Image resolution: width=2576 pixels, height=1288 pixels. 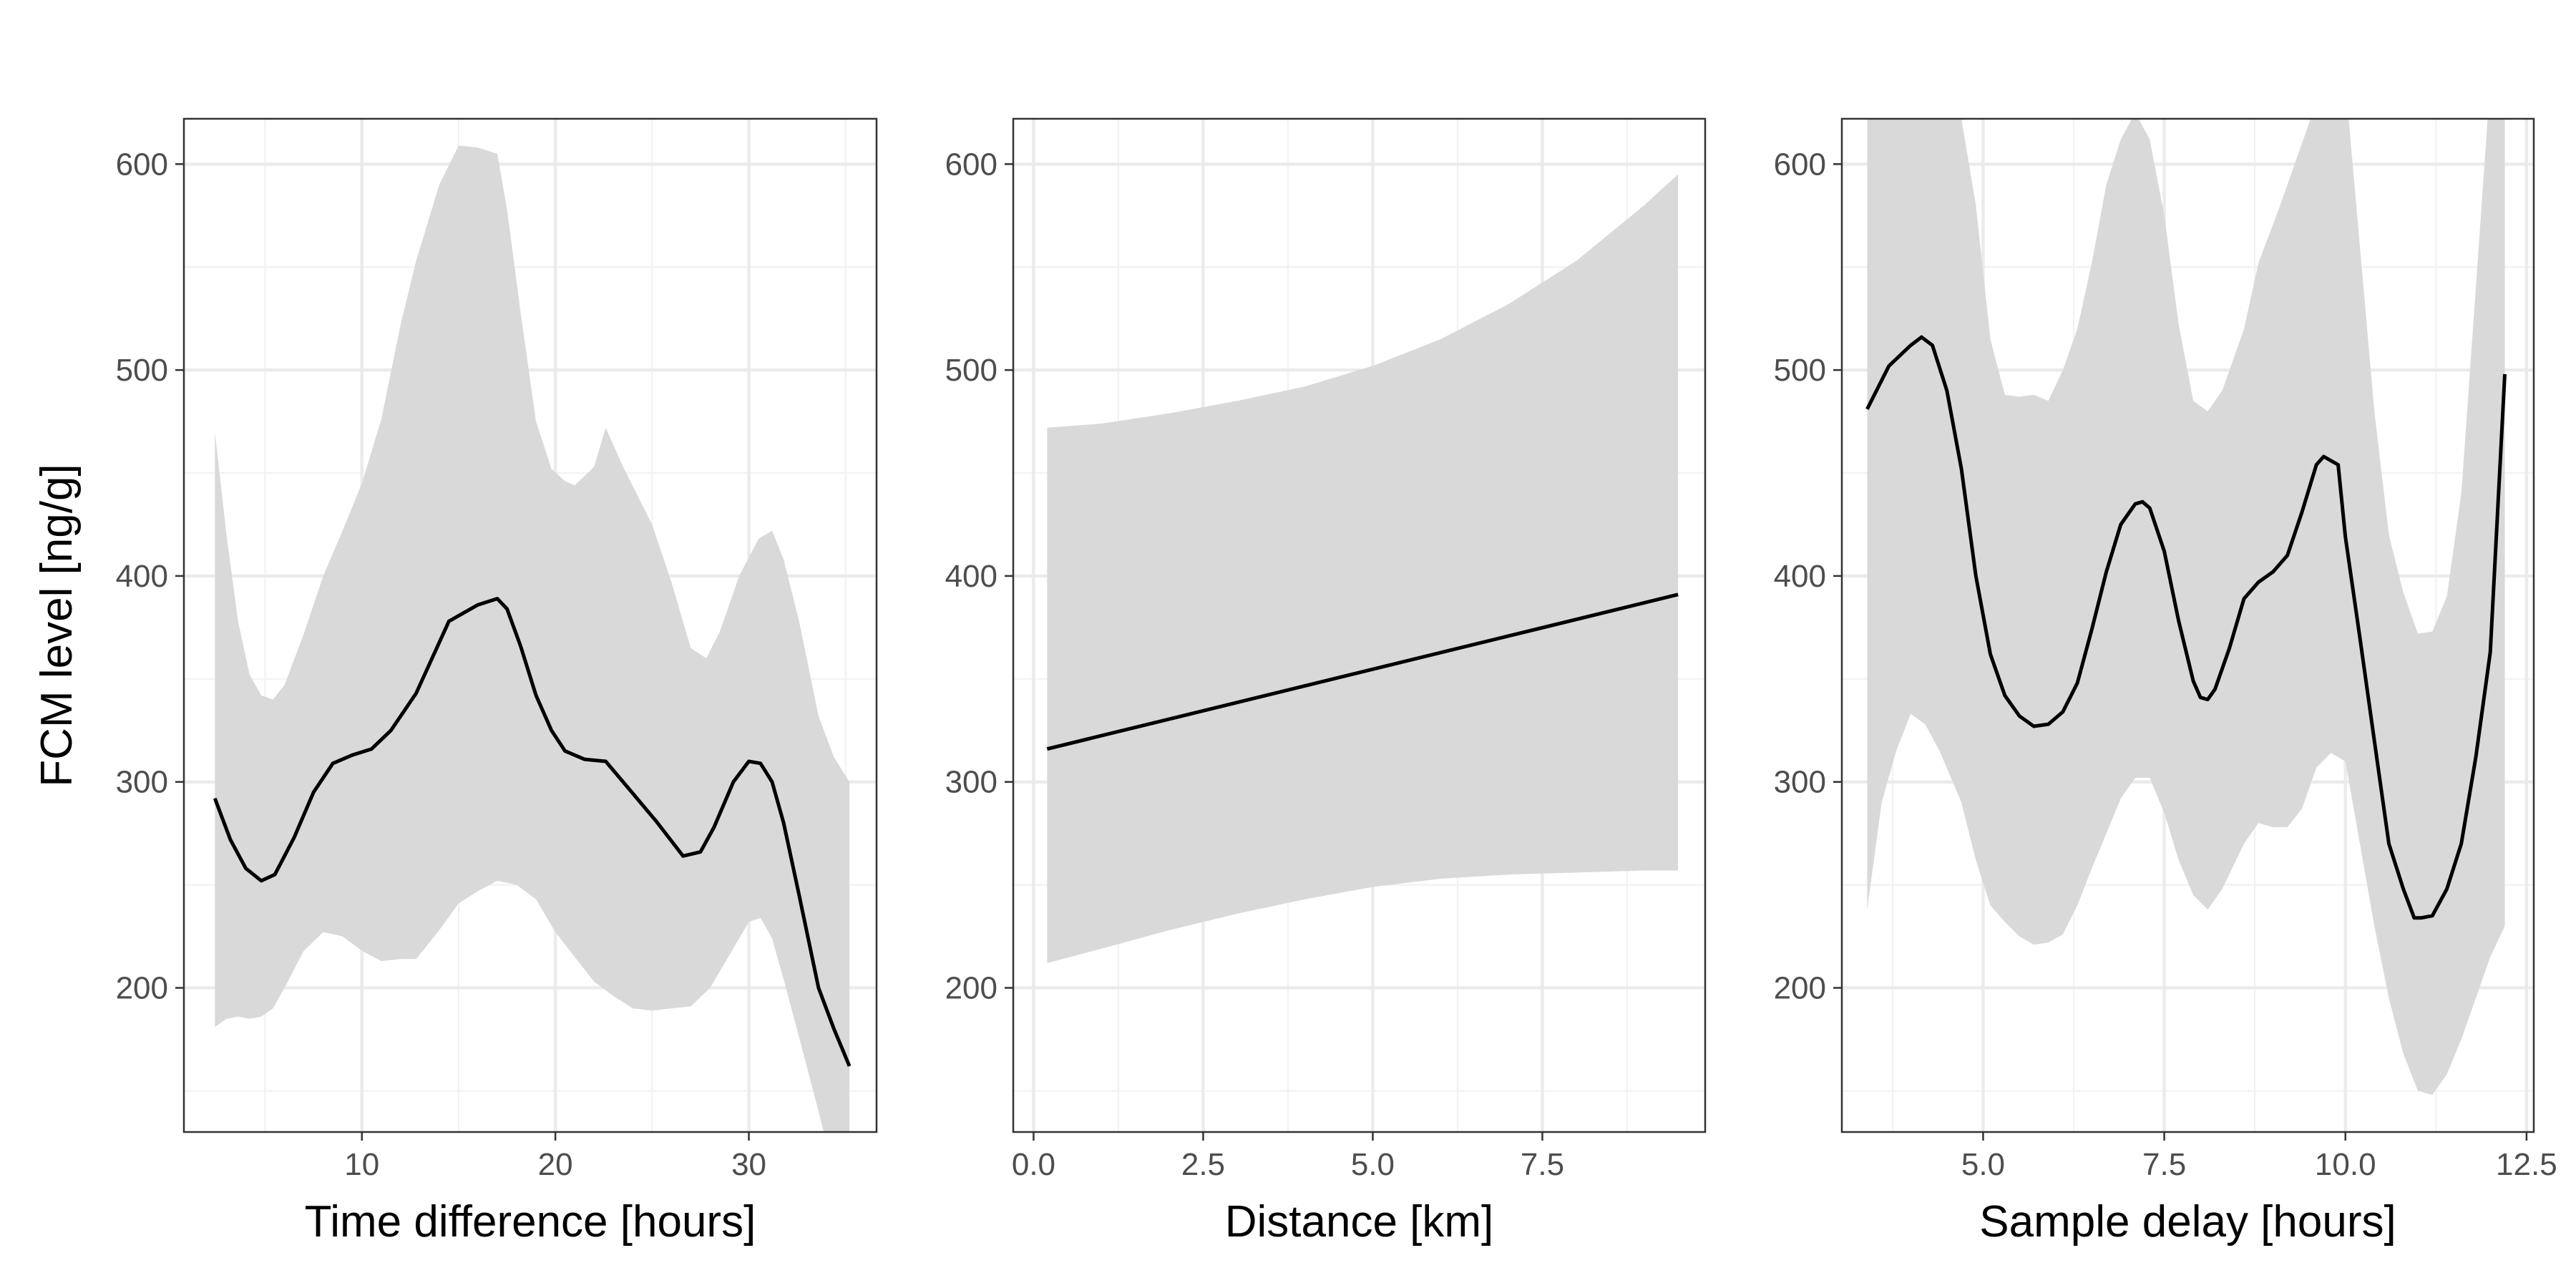 I want to click on x-axis-title: Time difference [hours], so click(x=530, y=1221).